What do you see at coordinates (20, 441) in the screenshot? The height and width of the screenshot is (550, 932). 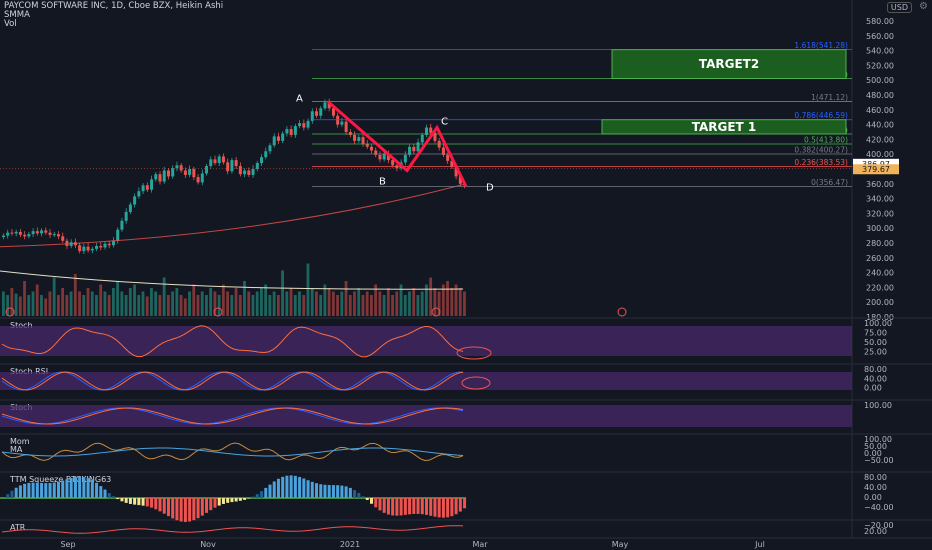 I see `pane-title: Mom` at bounding box center [20, 441].